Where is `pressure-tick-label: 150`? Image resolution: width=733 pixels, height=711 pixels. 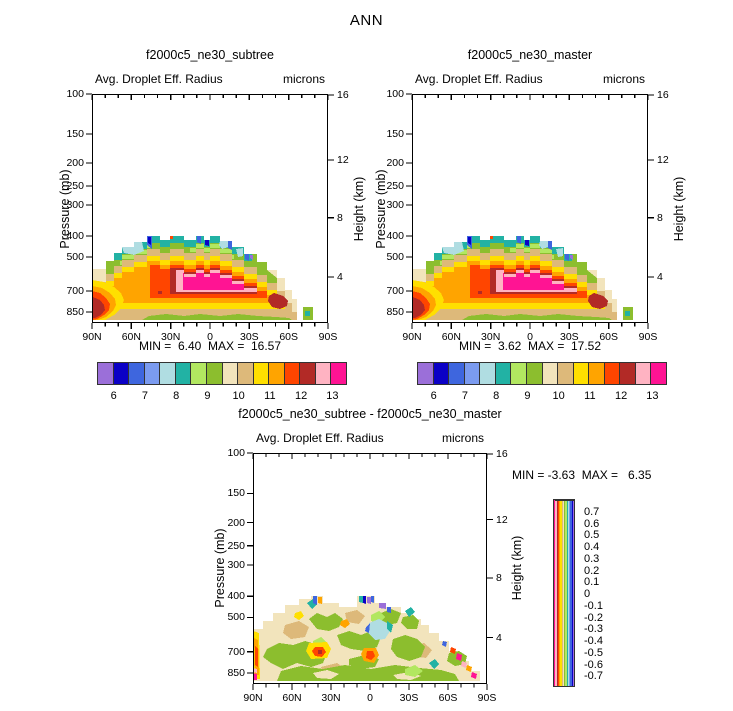
pressure-tick-label: 150 is located at coordinates (236, 493).